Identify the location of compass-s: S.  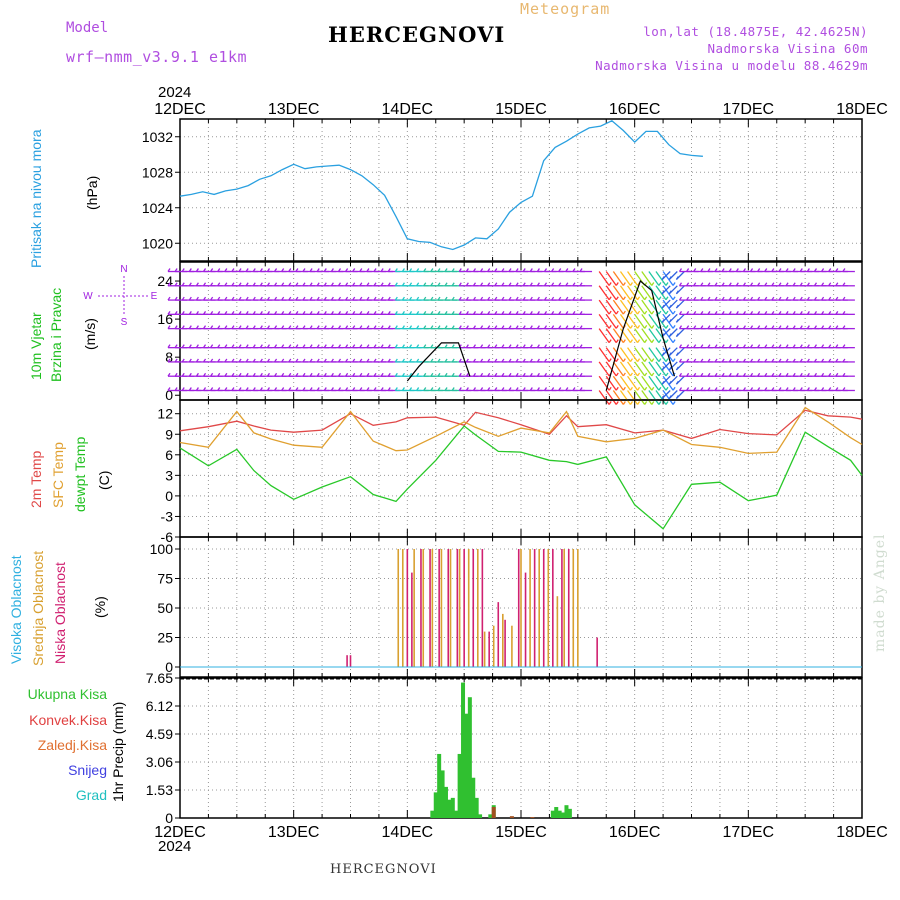
(124, 322).